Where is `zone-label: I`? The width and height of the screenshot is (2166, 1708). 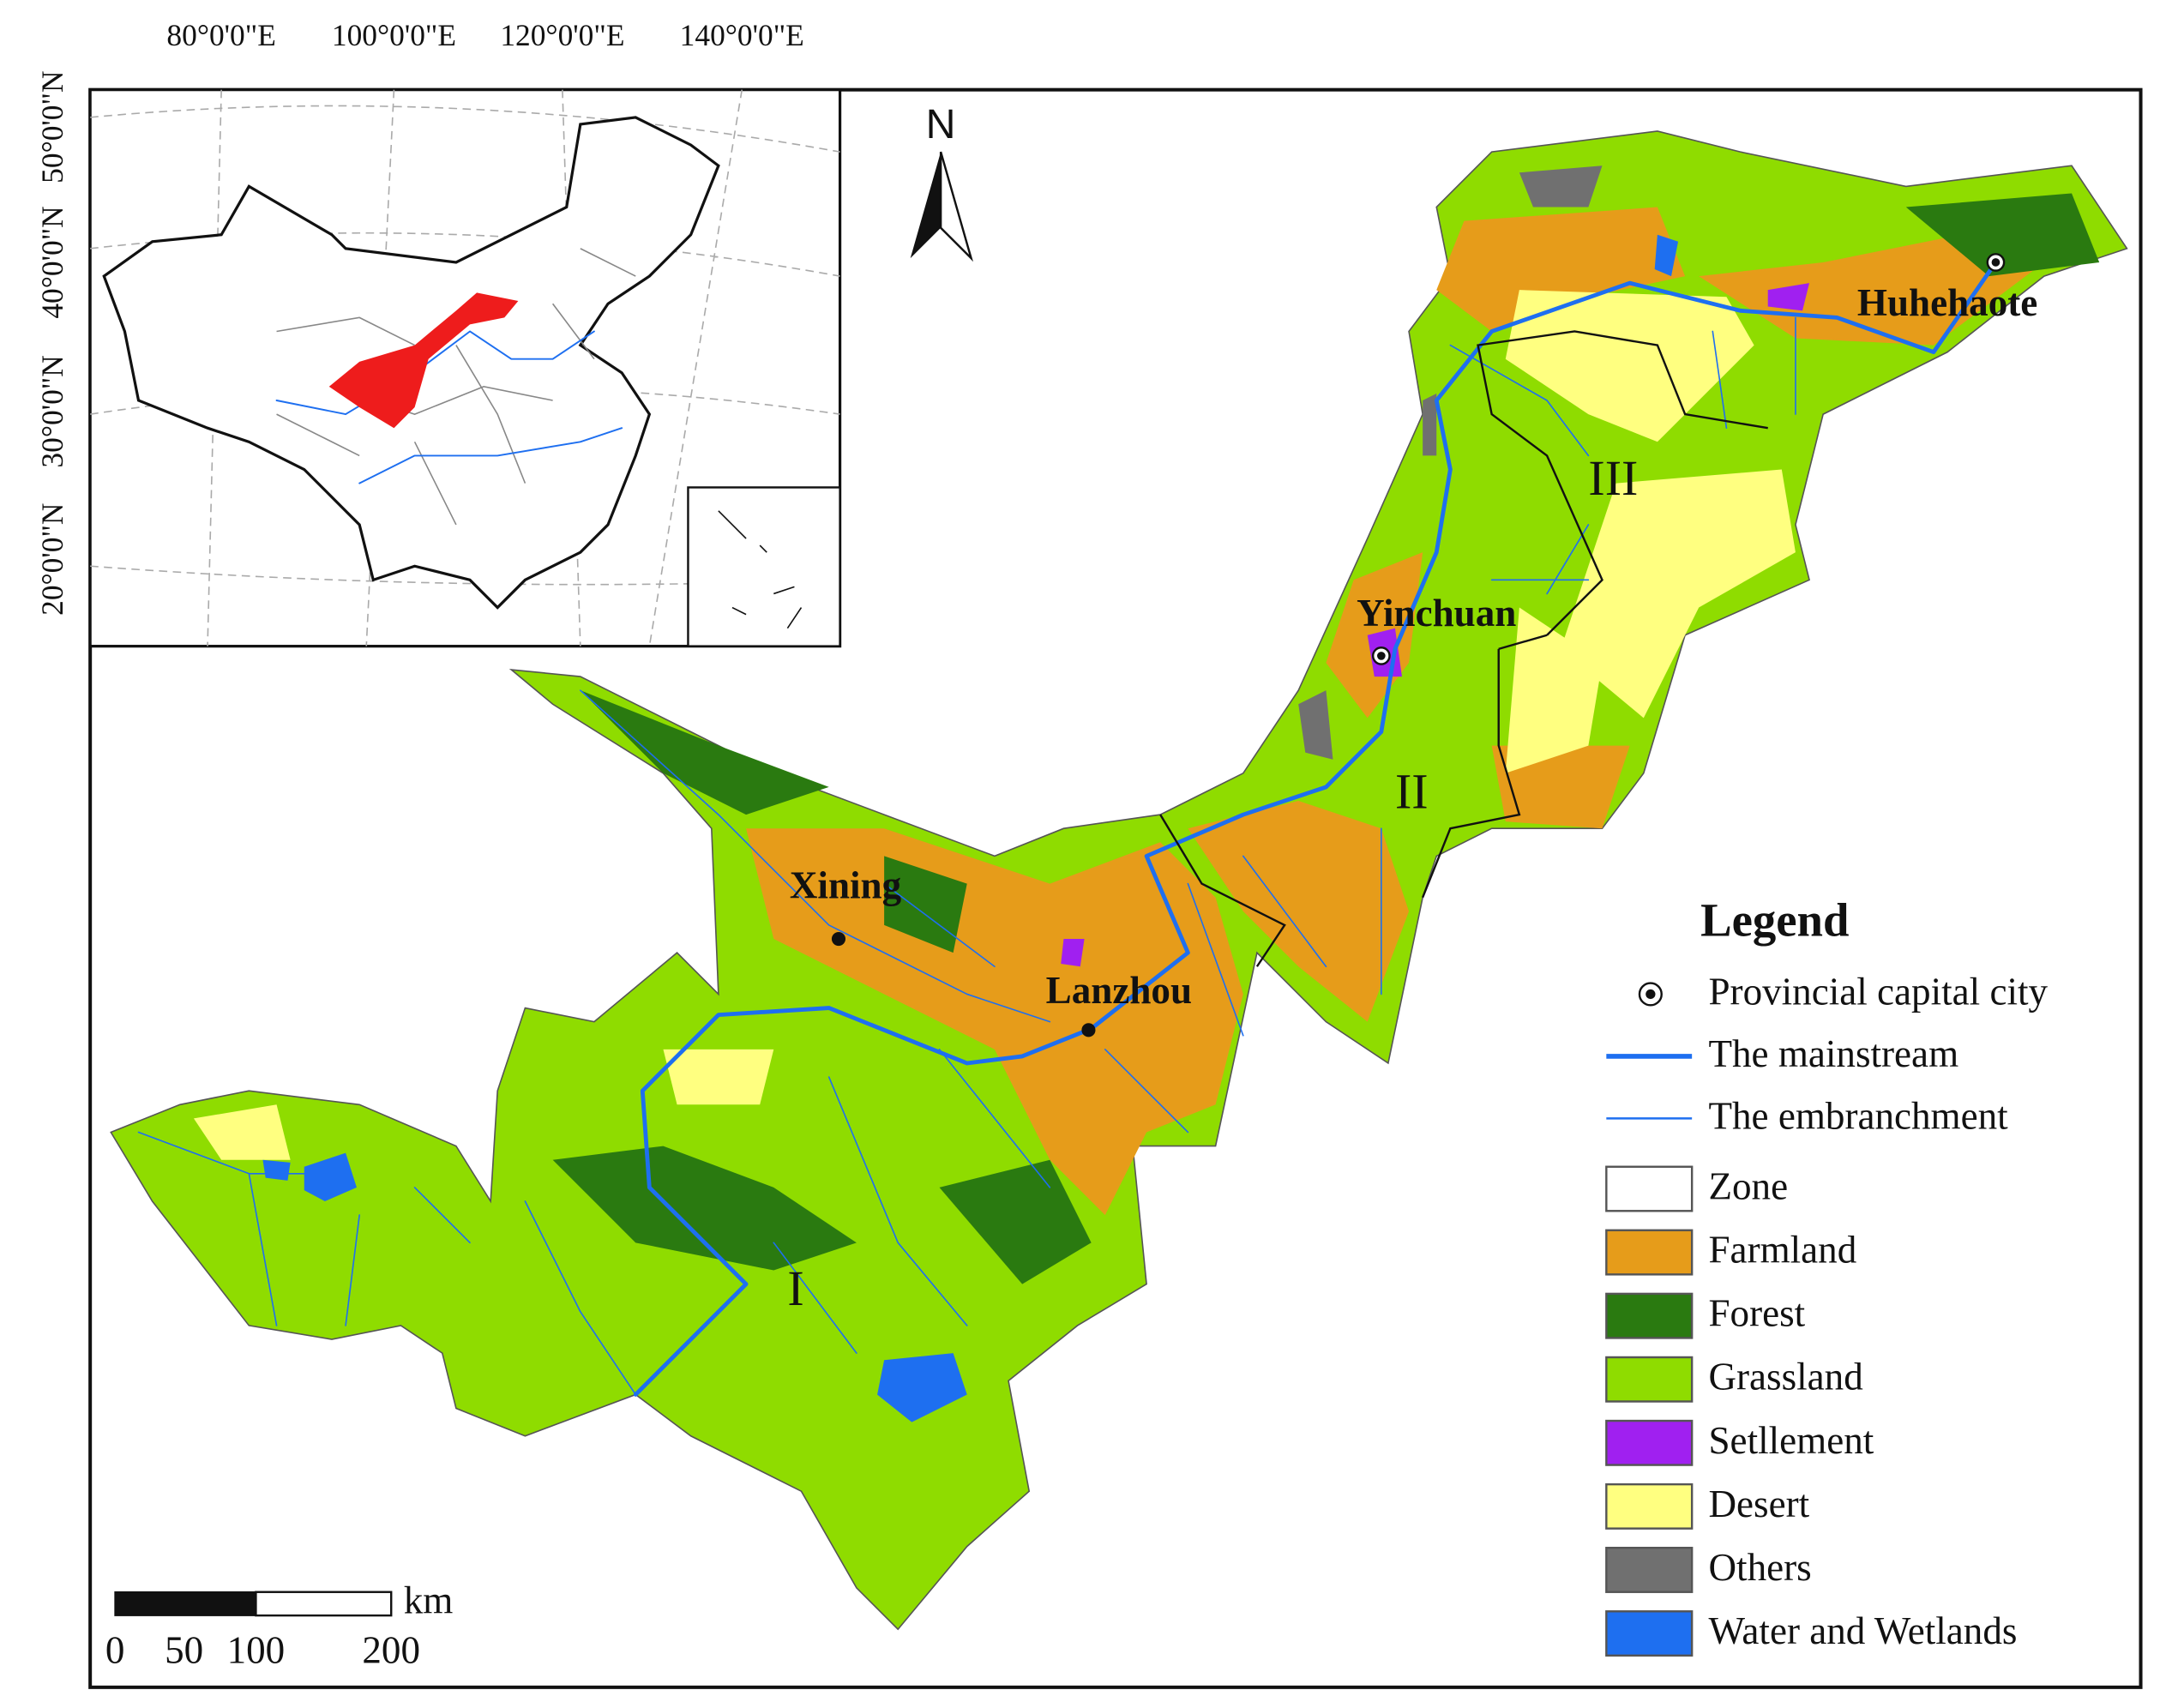 zone-label: I is located at coordinates (795, 1288).